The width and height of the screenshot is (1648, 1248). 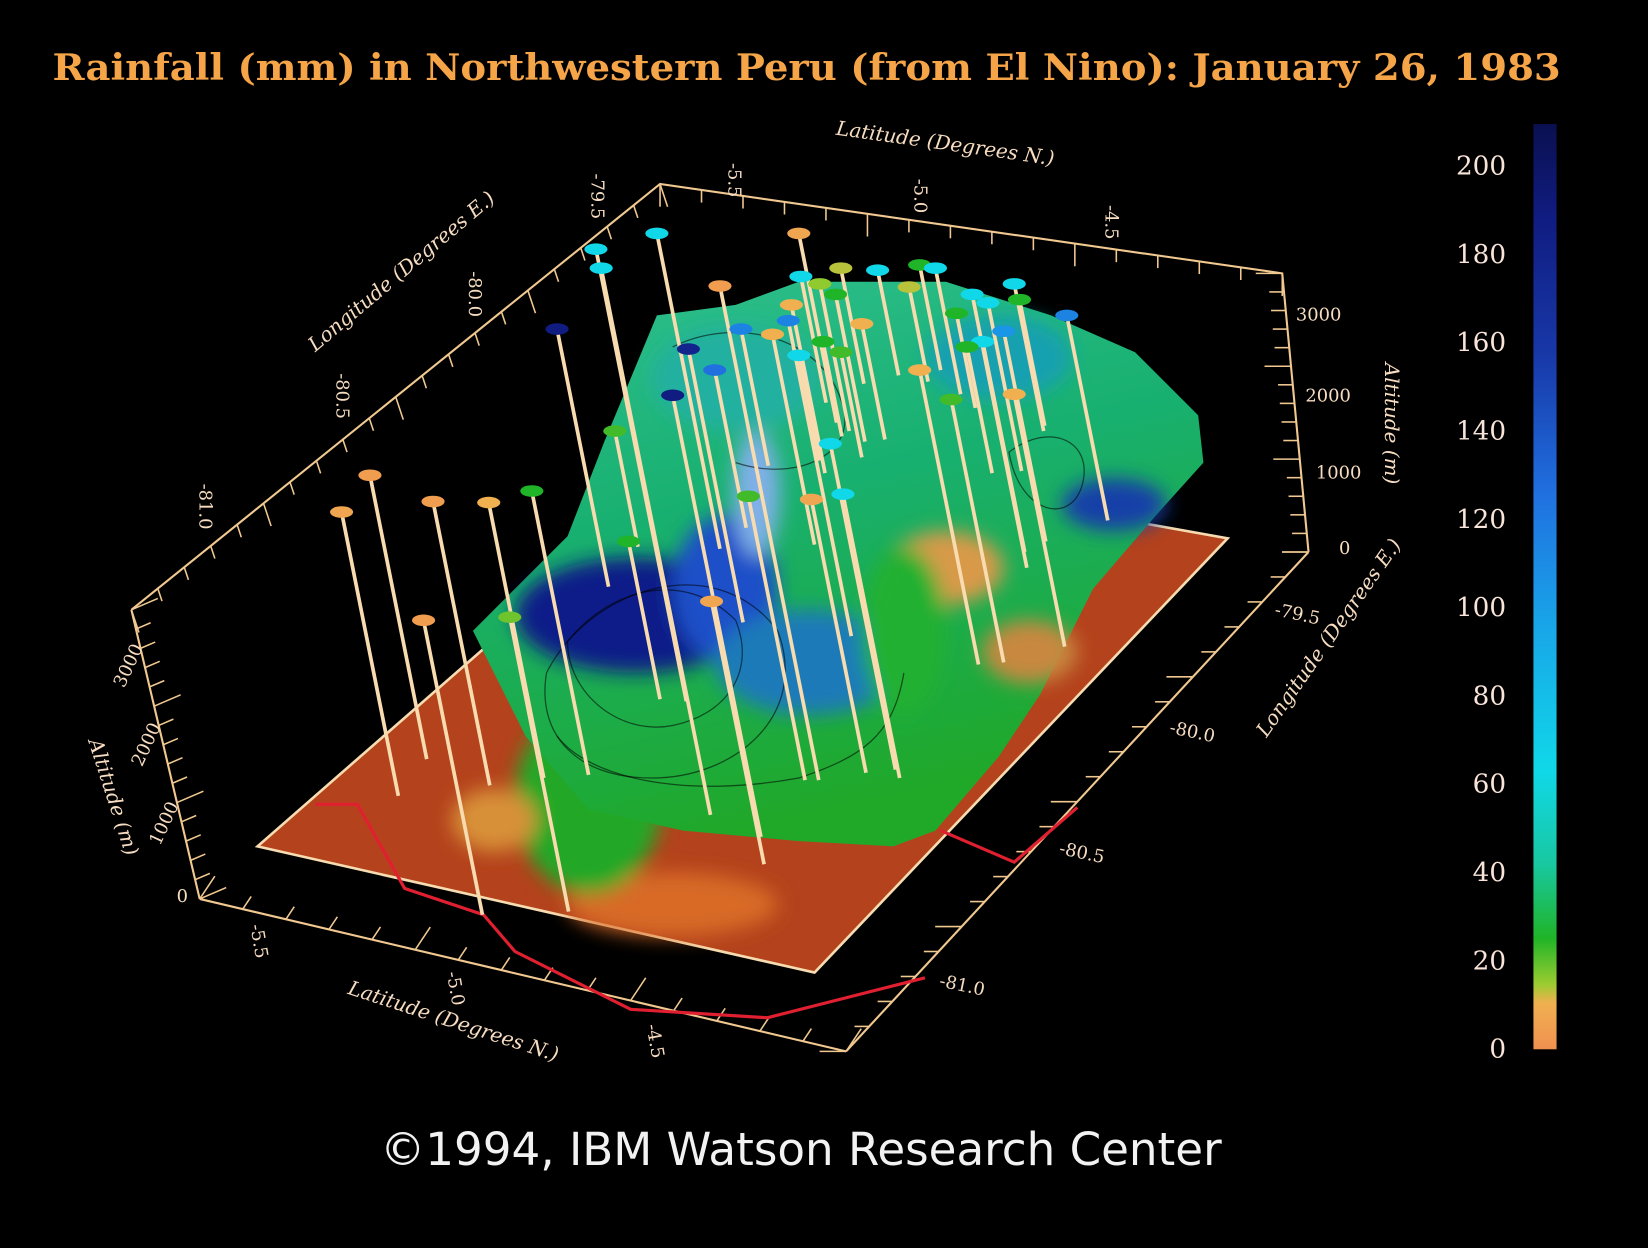 What do you see at coordinates (1328, 638) in the screenshot?
I see `longitude-axis-title-front: Longitude (Degrees E.)` at bounding box center [1328, 638].